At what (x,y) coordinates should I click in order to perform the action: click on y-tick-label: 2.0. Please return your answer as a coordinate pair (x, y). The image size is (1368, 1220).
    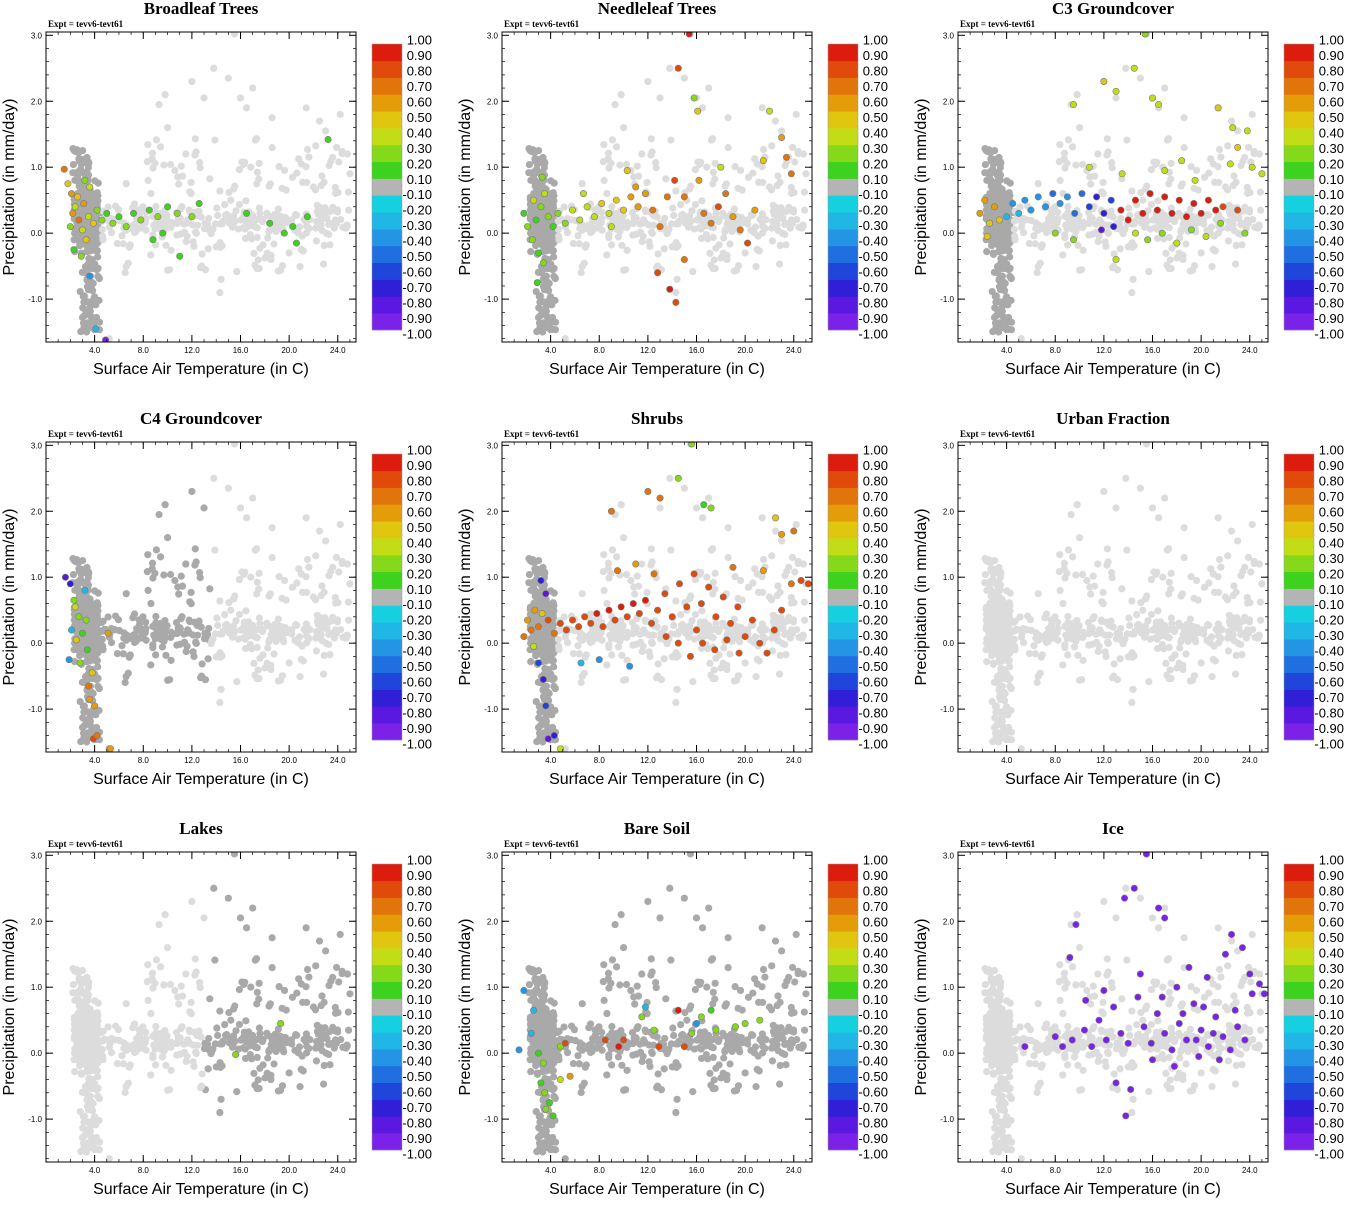
    Looking at the image, I should click on (493, 101).